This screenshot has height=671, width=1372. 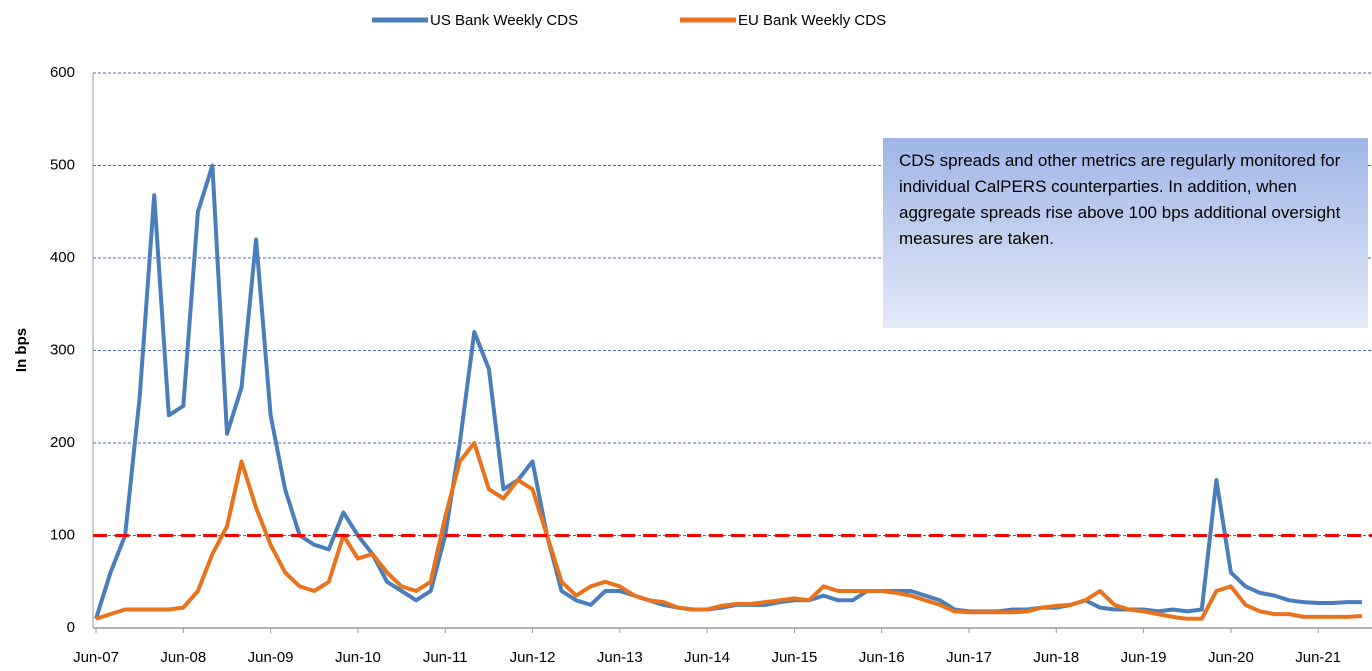 What do you see at coordinates (1231, 657) in the screenshot?
I see `x-tick-label: Jun-20` at bounding box center [1231, 657].